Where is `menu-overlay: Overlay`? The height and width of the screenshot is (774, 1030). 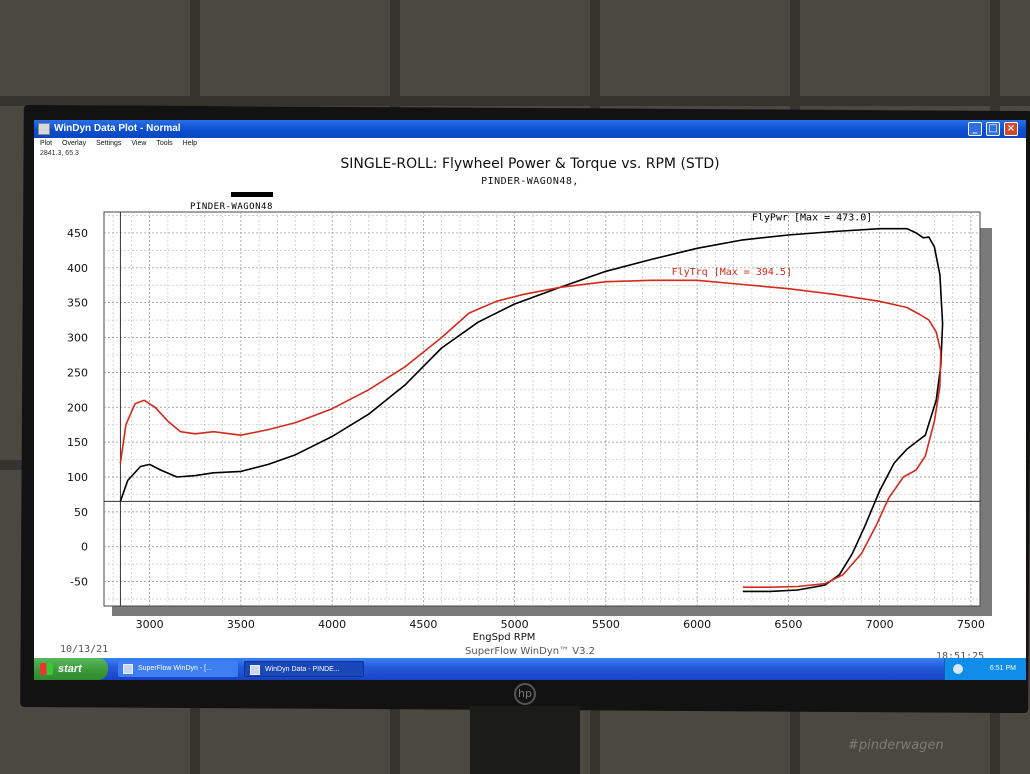 menu-overlay: Overlay is located at coordinates (74, 143).